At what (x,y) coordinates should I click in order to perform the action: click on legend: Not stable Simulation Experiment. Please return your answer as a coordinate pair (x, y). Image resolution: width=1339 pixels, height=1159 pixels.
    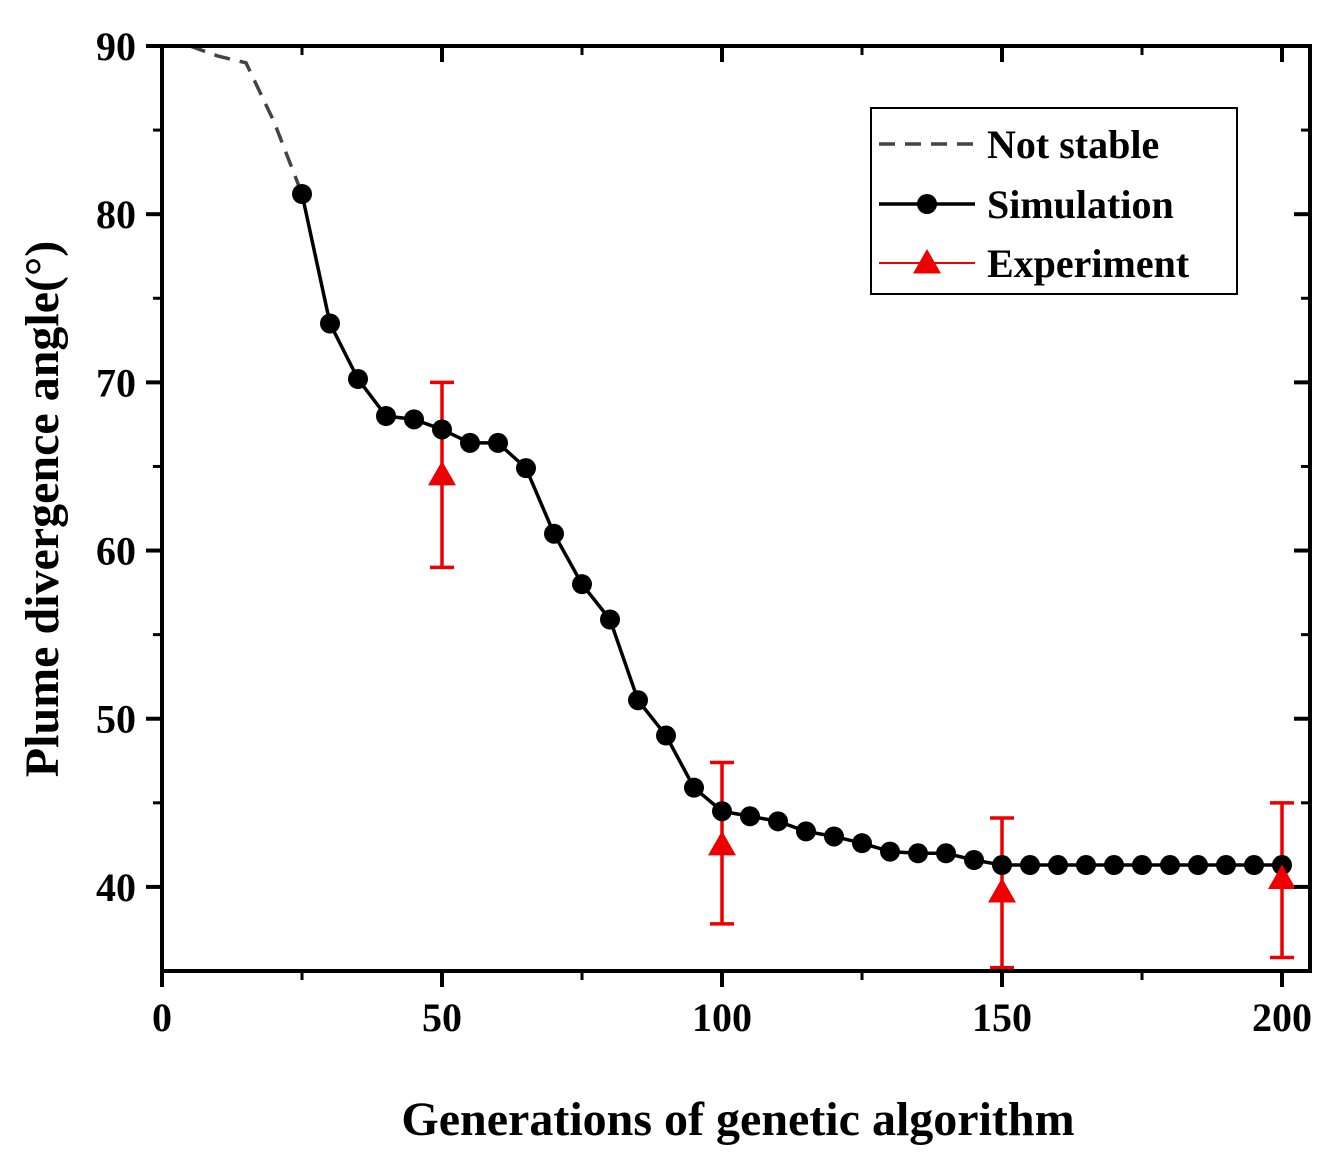
    Looking at the image, I should click on (1054, 201).